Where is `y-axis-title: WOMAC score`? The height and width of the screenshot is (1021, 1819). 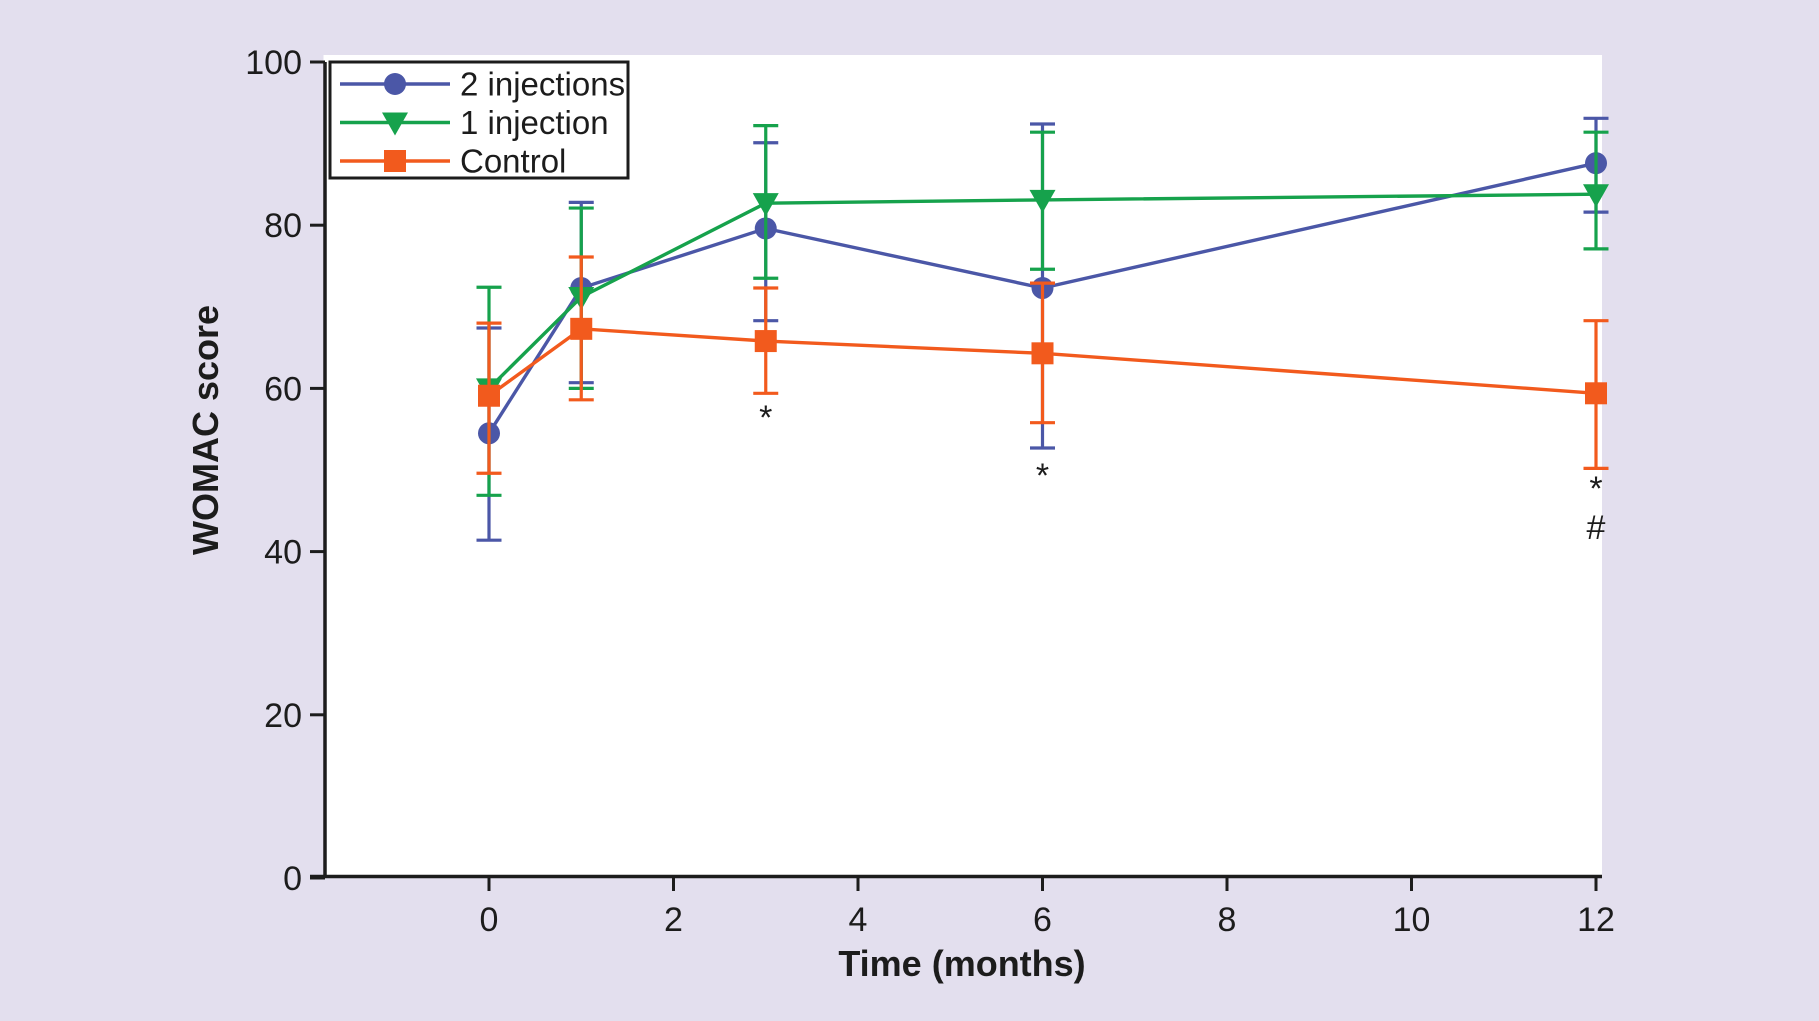
y-axis-title: WOMAC score is located at coordinates (205, 430).